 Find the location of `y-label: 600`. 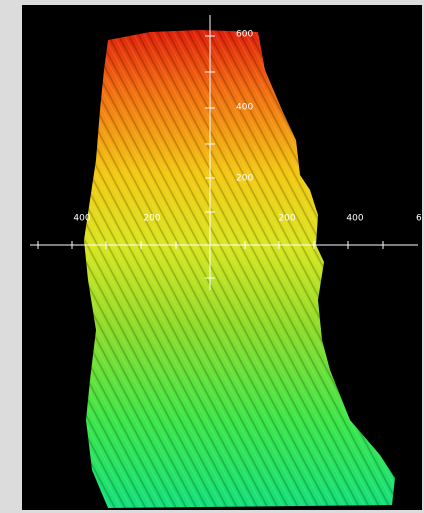

y-label: 600 is located at coordinates (244, 35).